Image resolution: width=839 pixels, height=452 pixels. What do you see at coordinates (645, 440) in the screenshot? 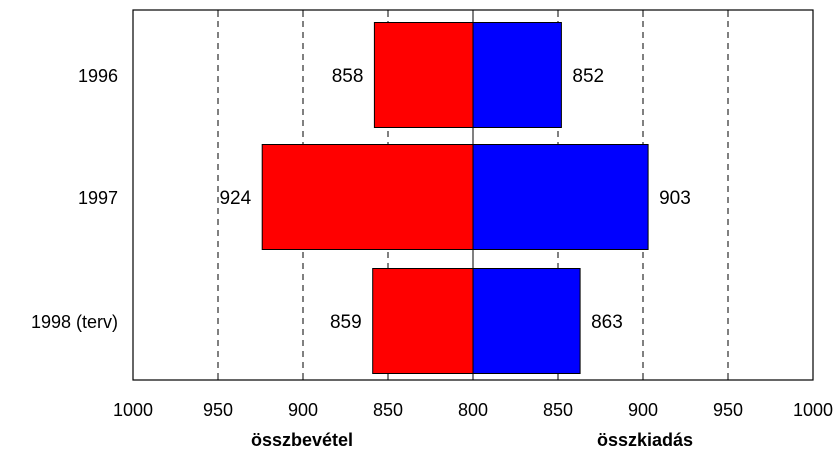
I see `right-axis-title: összkiadás` at bounding box center [645, 440].